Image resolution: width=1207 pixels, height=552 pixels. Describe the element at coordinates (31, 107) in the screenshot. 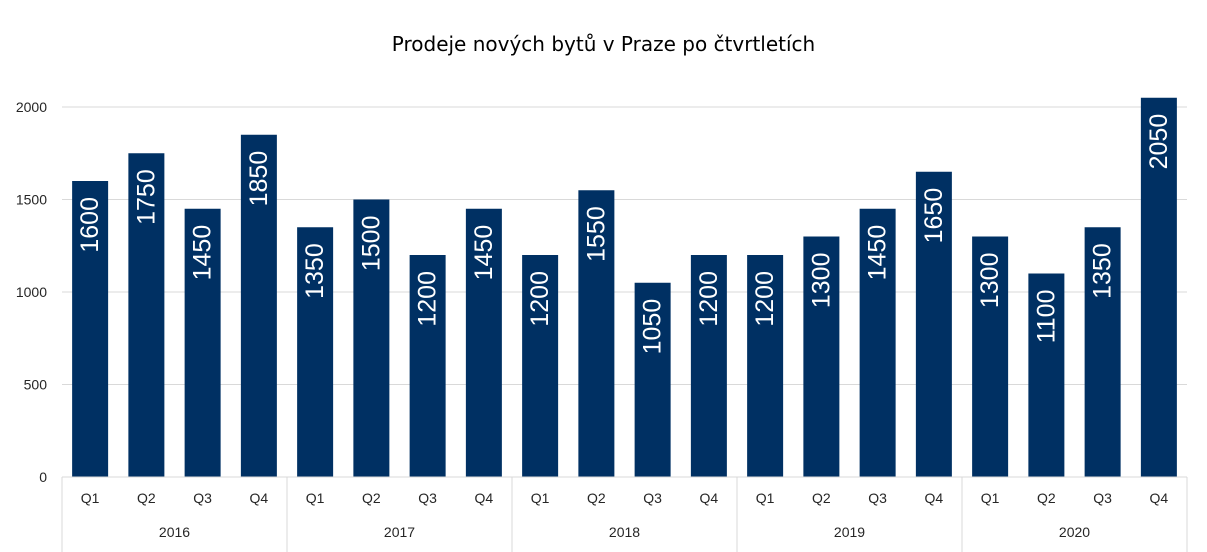

I see `y-tick-label: 2000` at that location.